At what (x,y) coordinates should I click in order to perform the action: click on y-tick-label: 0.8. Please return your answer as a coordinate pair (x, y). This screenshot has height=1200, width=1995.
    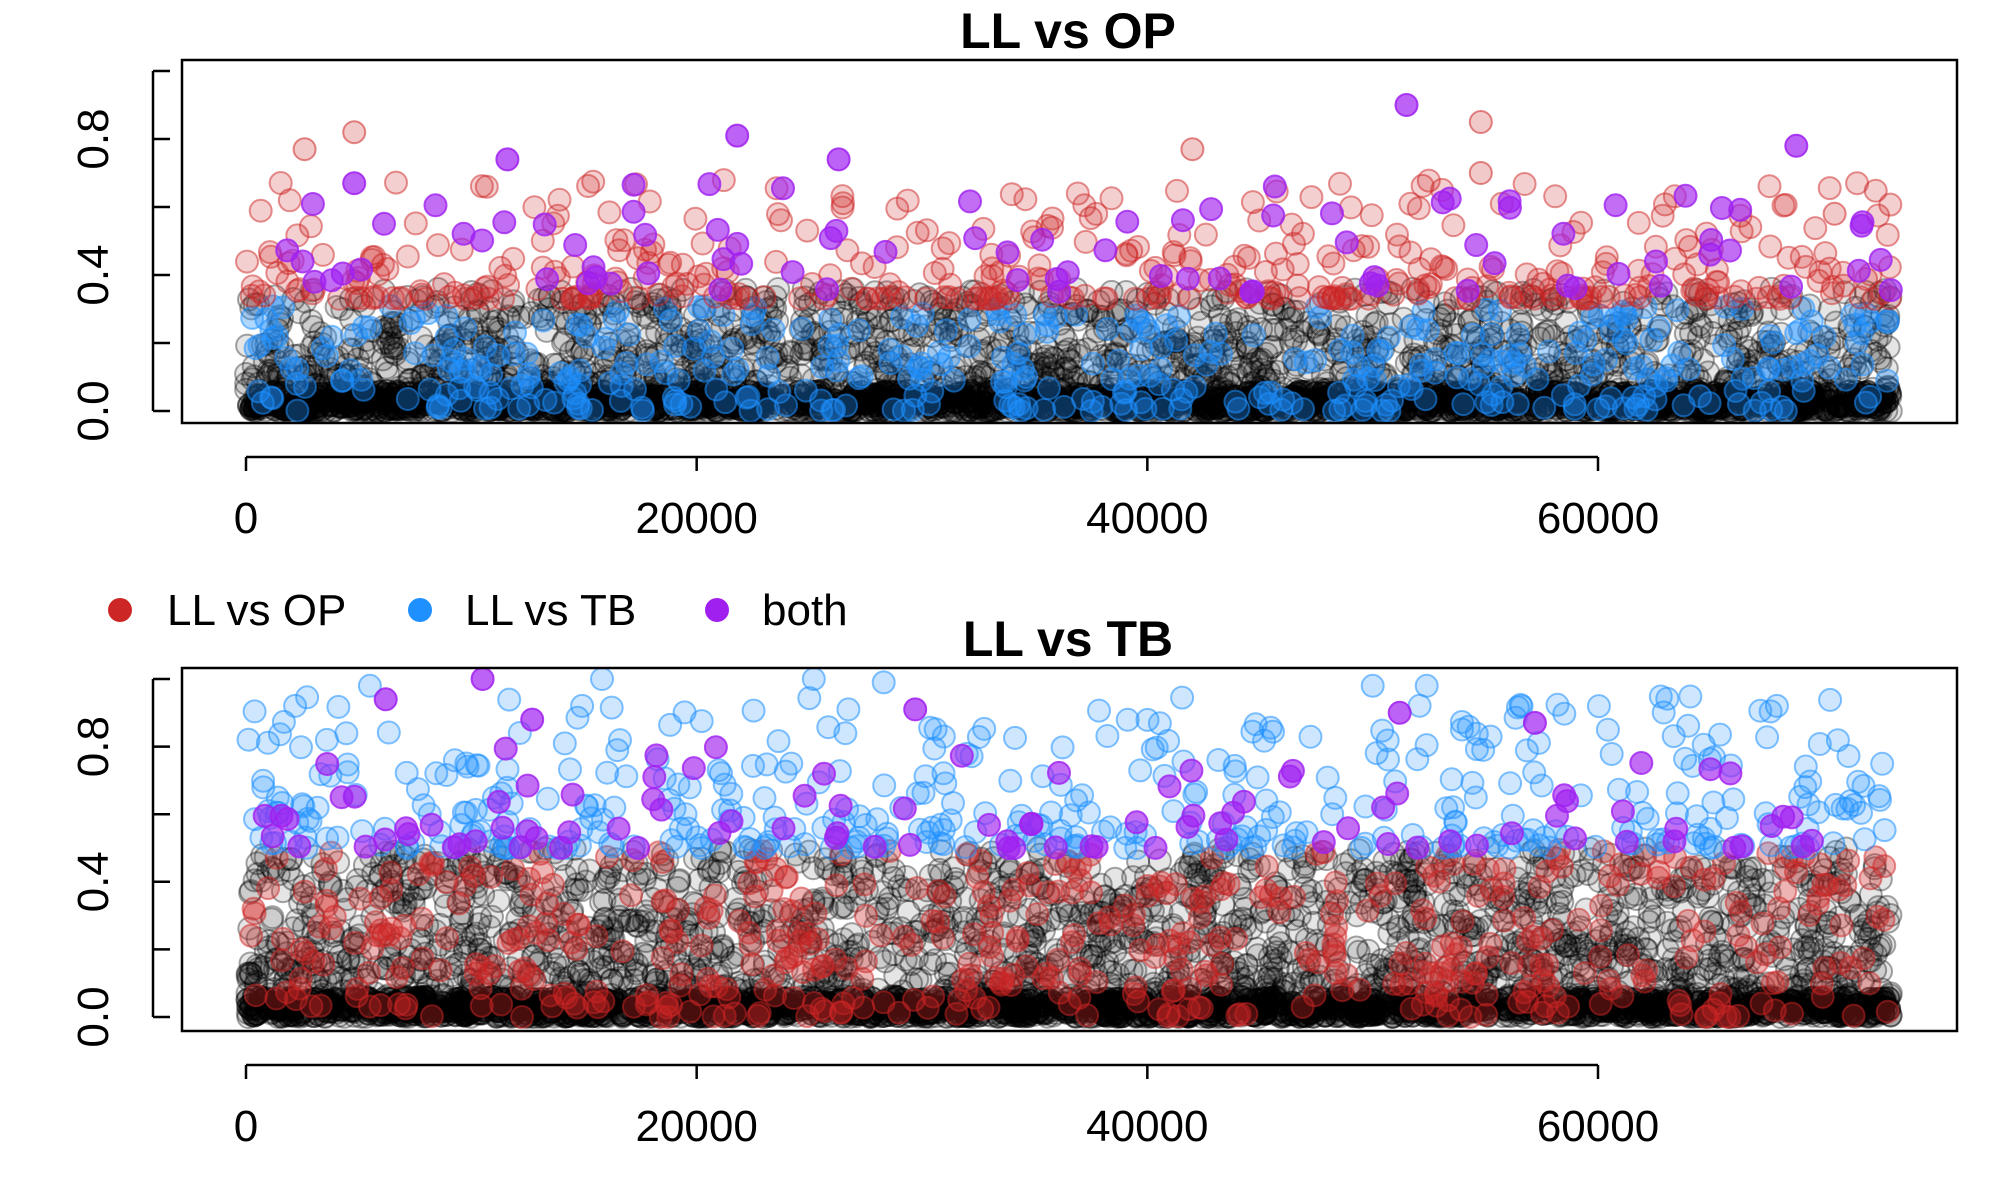
    Looking at the image, I should click on (93, 138).